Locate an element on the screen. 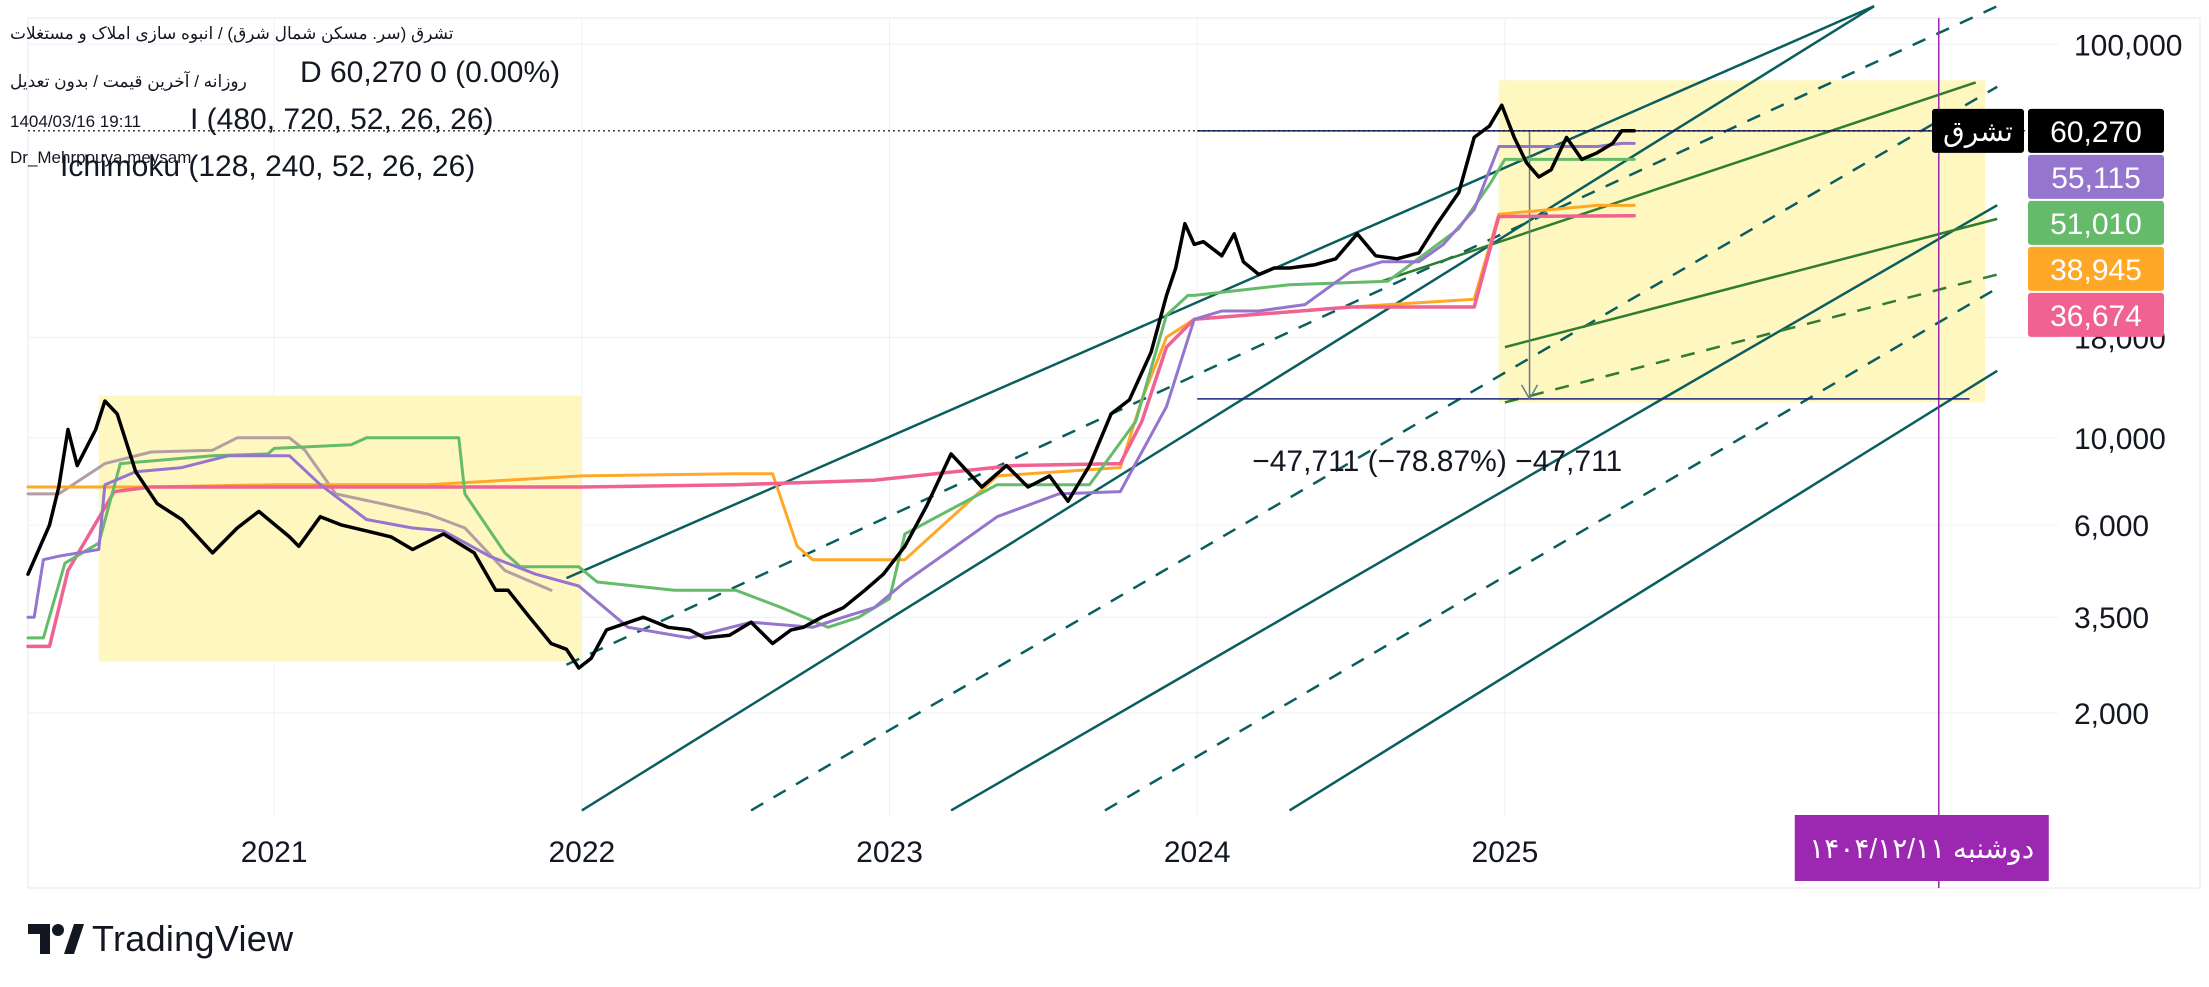  y-tick-label-5: 100,000 is located at coordinates (2128, 45).